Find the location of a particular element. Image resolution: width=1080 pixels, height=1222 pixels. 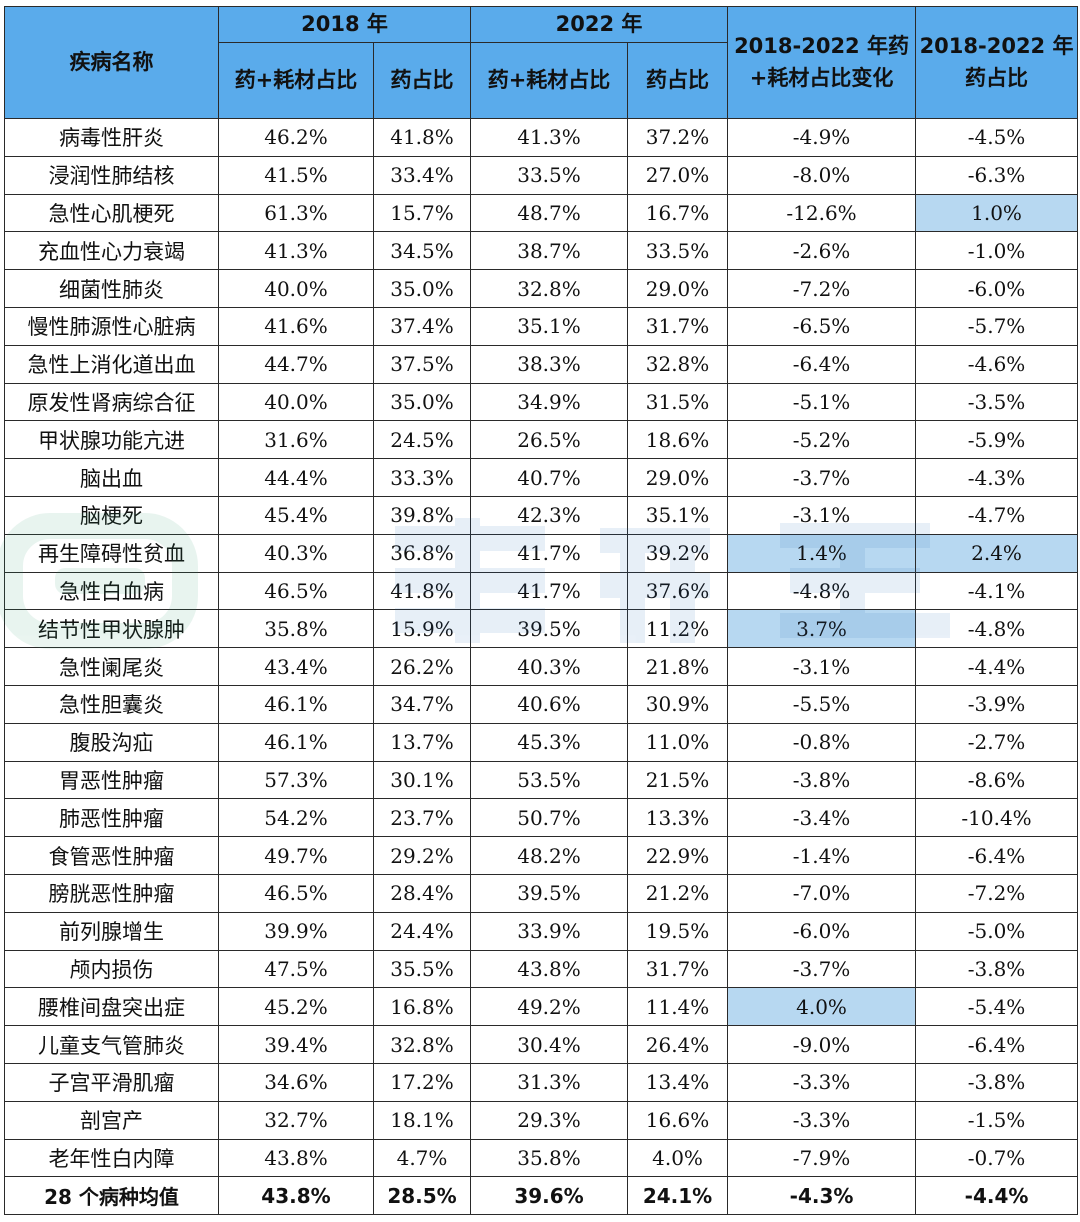

table-row: 子宫平滑肌瘤 34.6% 17.2% 31.3% 13.4% -3.3% -3.8% is located at coordinates (541, 1082).